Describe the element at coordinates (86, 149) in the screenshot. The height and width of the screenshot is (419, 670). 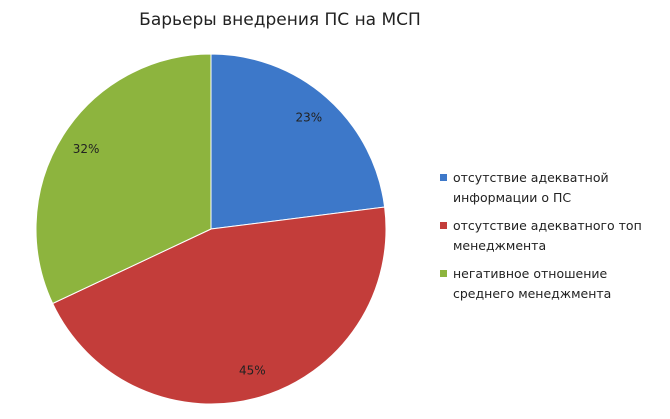
I see `data-label: 32%` at that location.